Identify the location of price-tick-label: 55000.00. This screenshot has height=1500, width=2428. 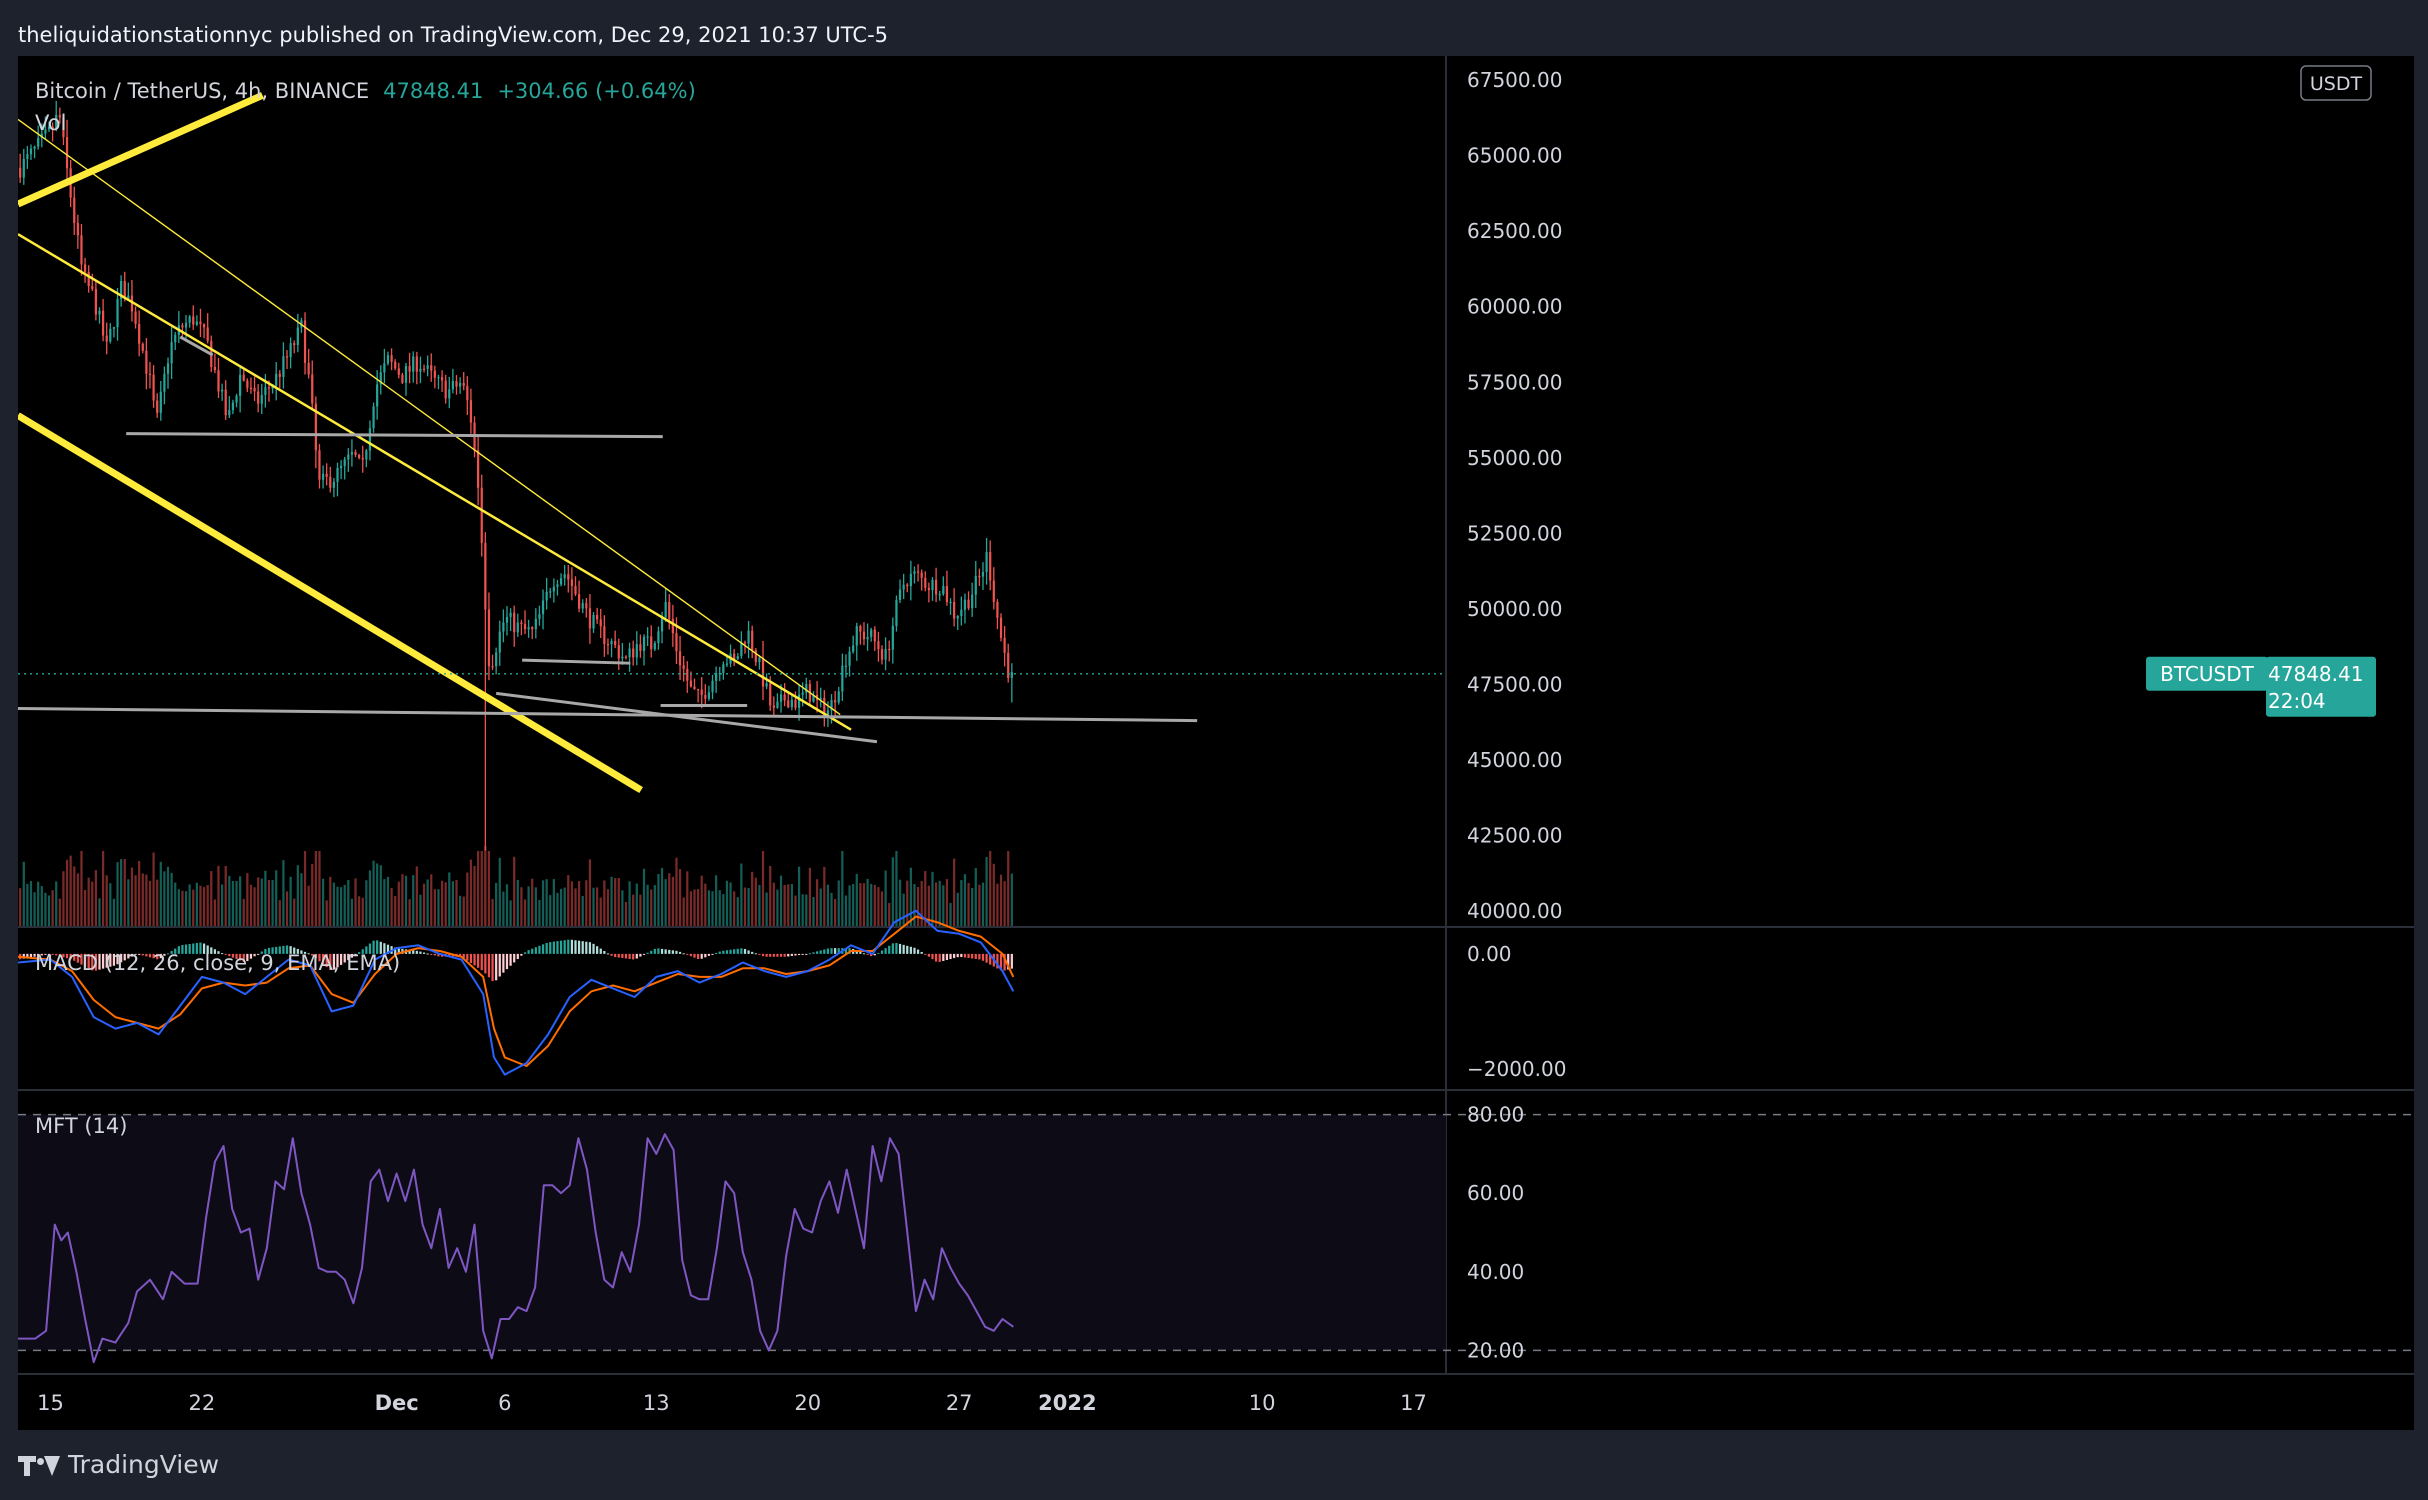
(1514, 458).